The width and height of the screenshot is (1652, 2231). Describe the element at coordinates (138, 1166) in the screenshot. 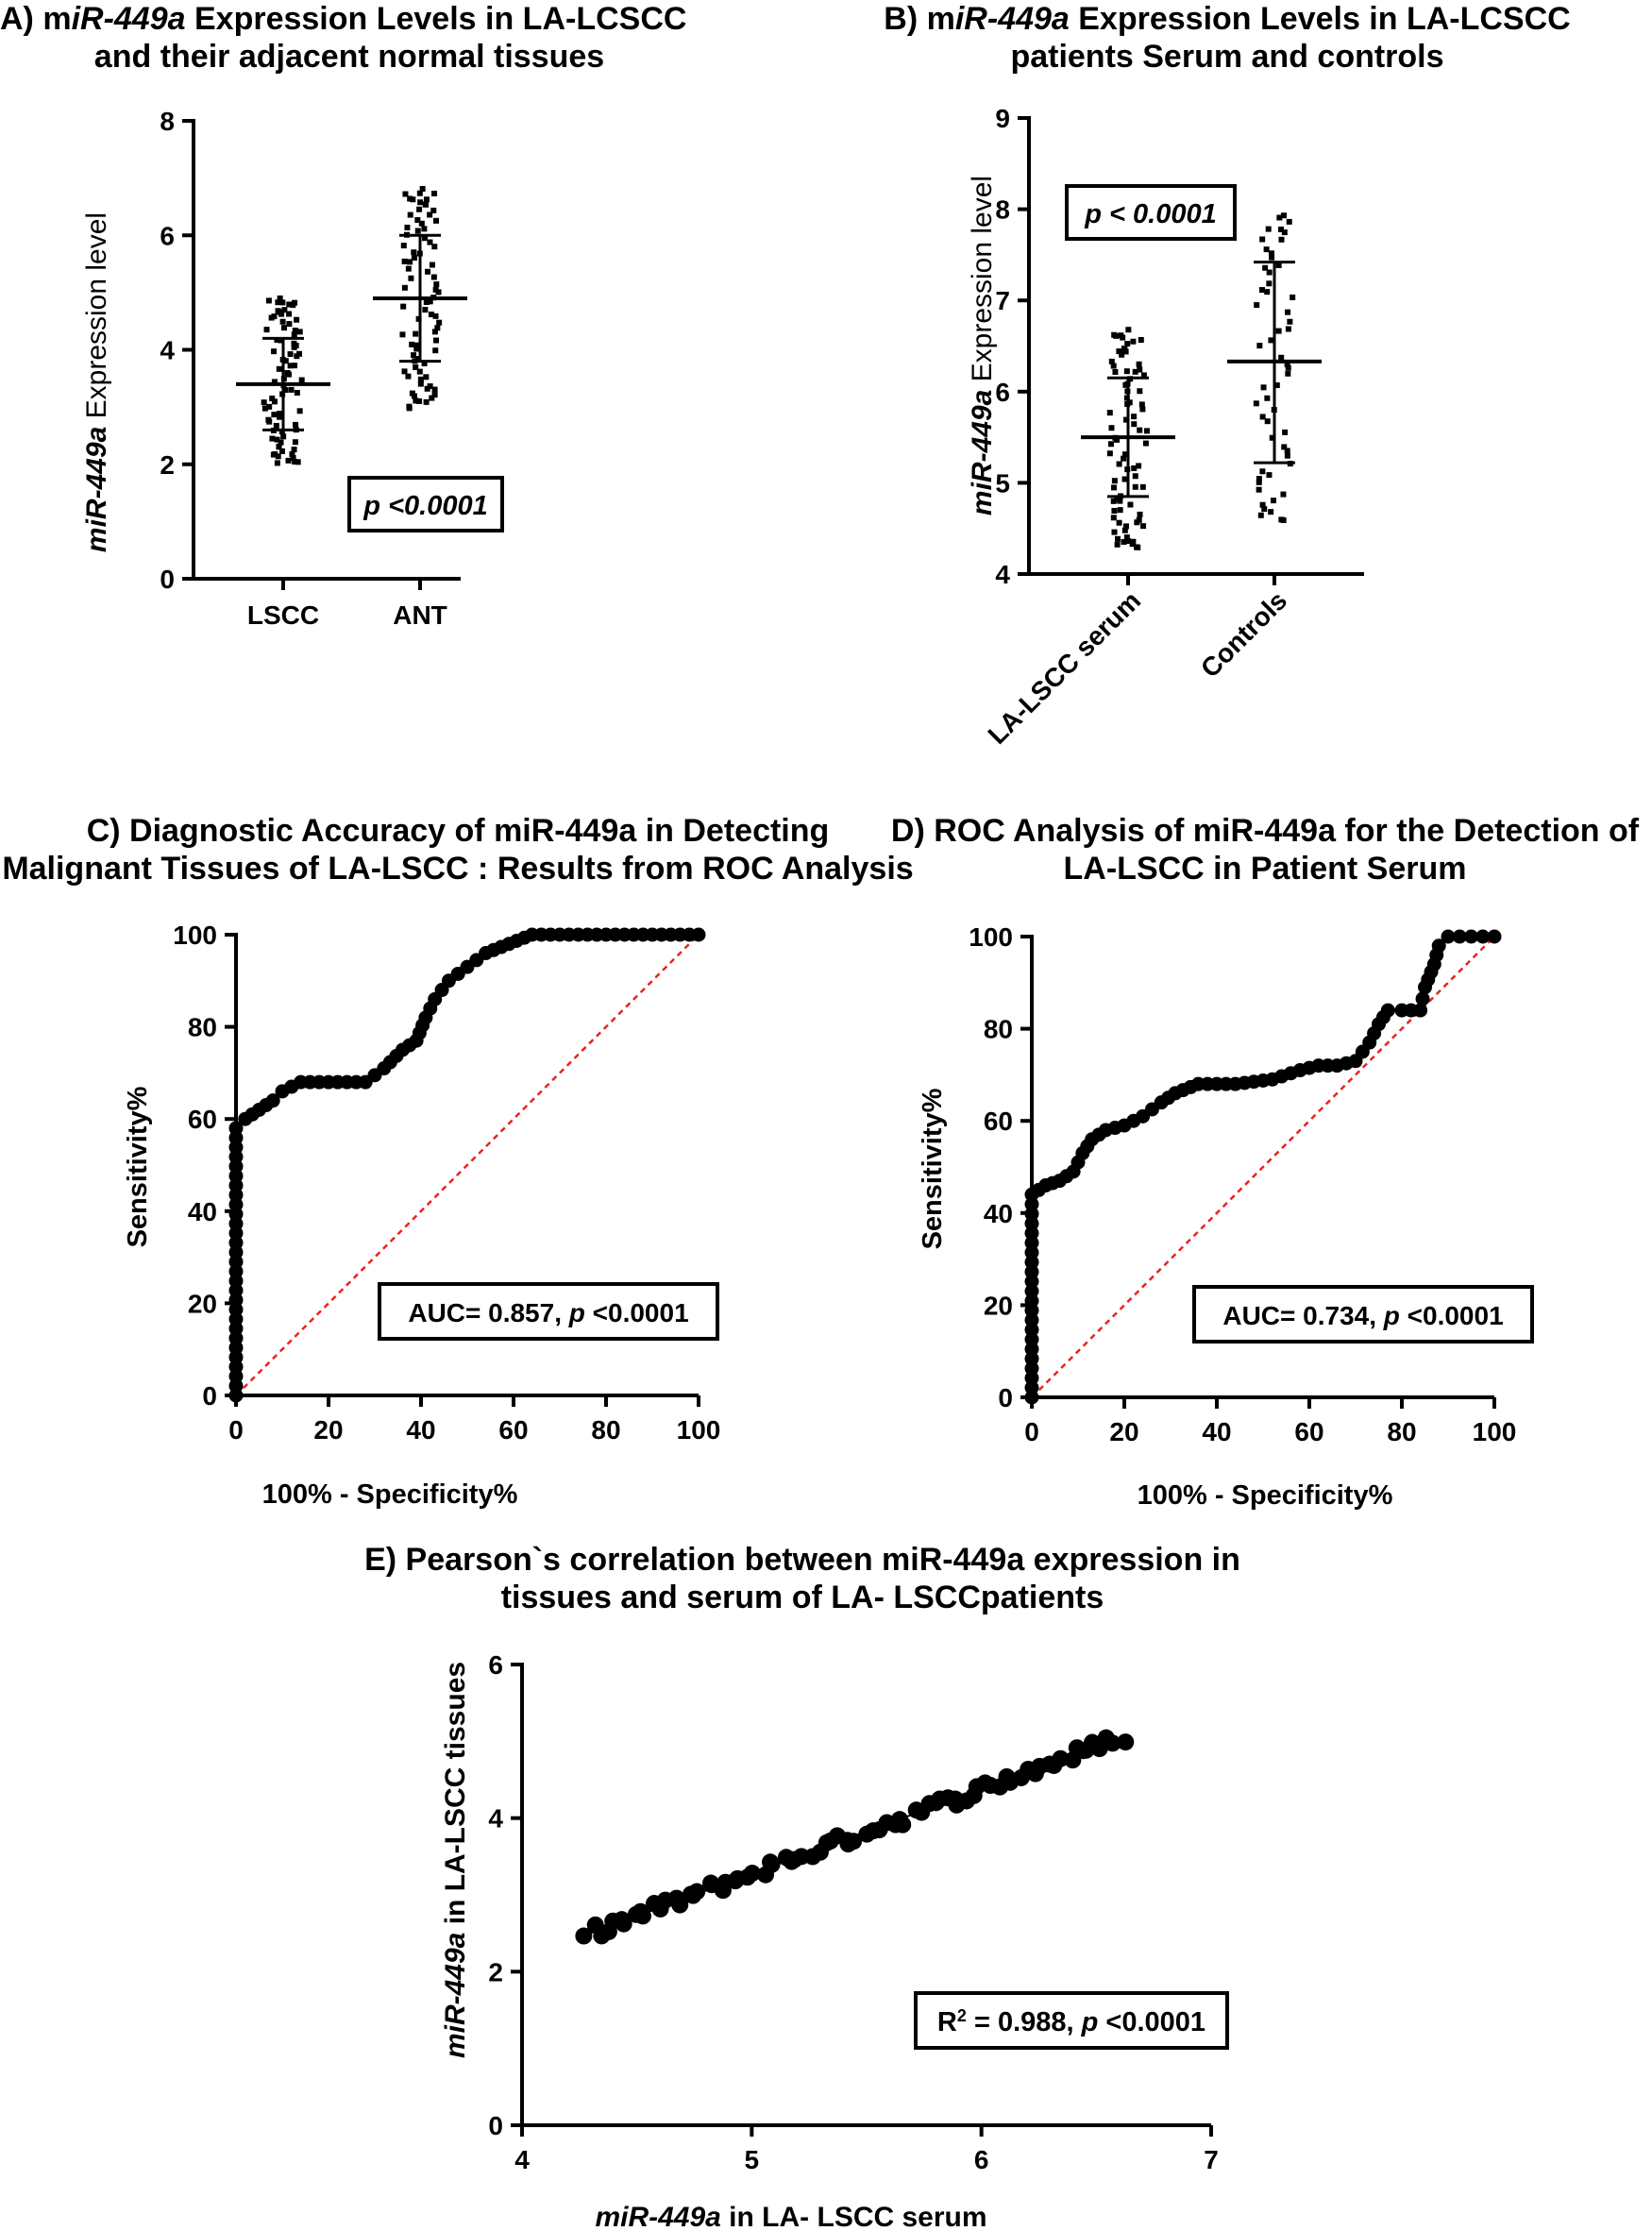

I see `svg-text: Sensitivity%` at that location.